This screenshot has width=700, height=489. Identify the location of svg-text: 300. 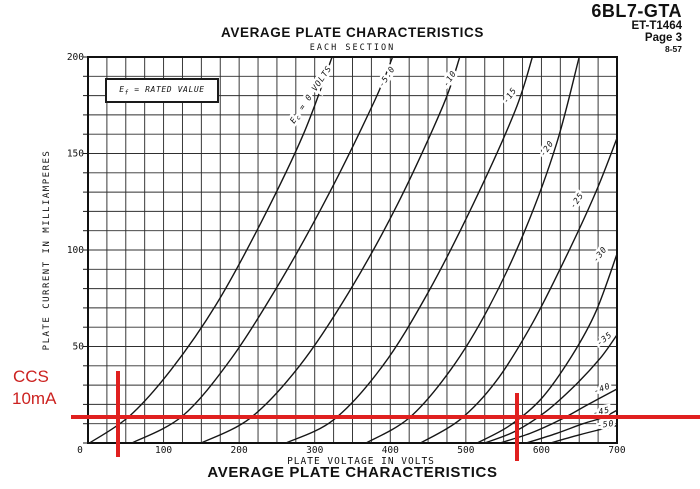
(314, 450).